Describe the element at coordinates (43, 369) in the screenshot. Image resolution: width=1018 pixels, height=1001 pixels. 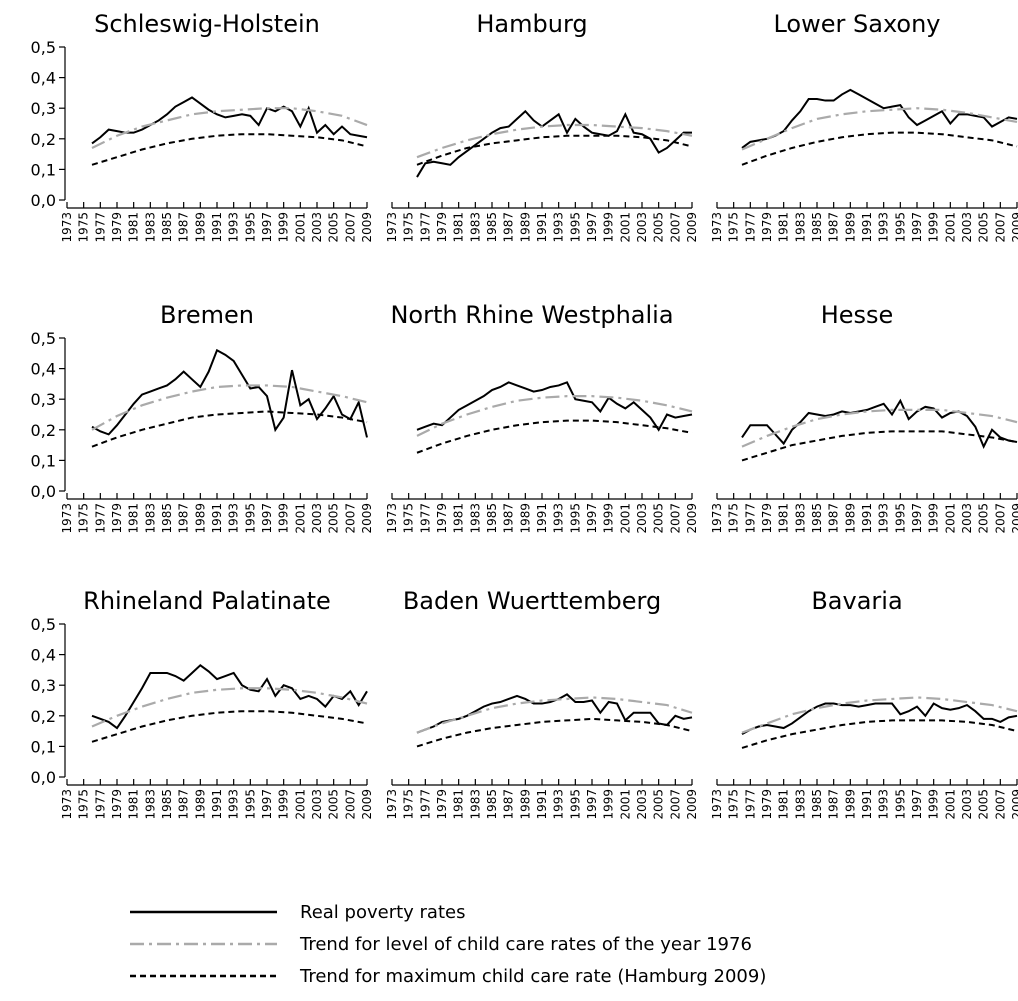
I see `y-tick-label: 0,4` at that location.